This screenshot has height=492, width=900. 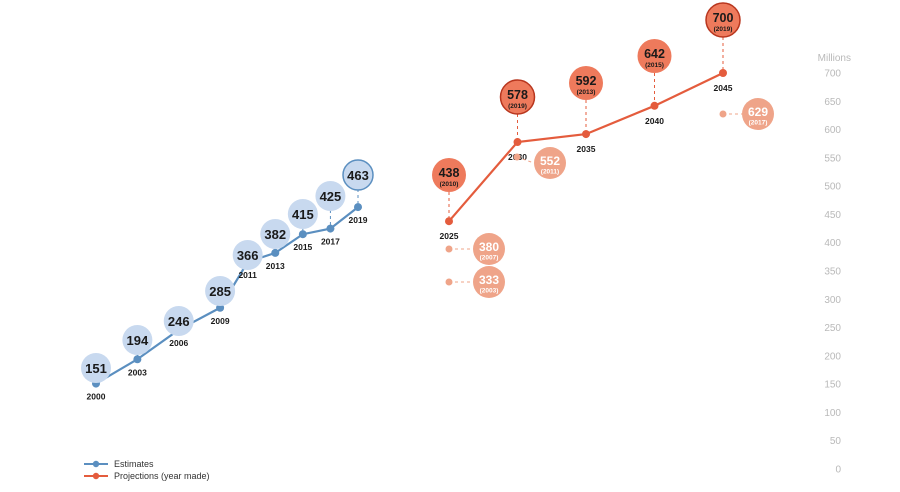 I want to click on y-tick-label: 200, so click(x=832, y=356).